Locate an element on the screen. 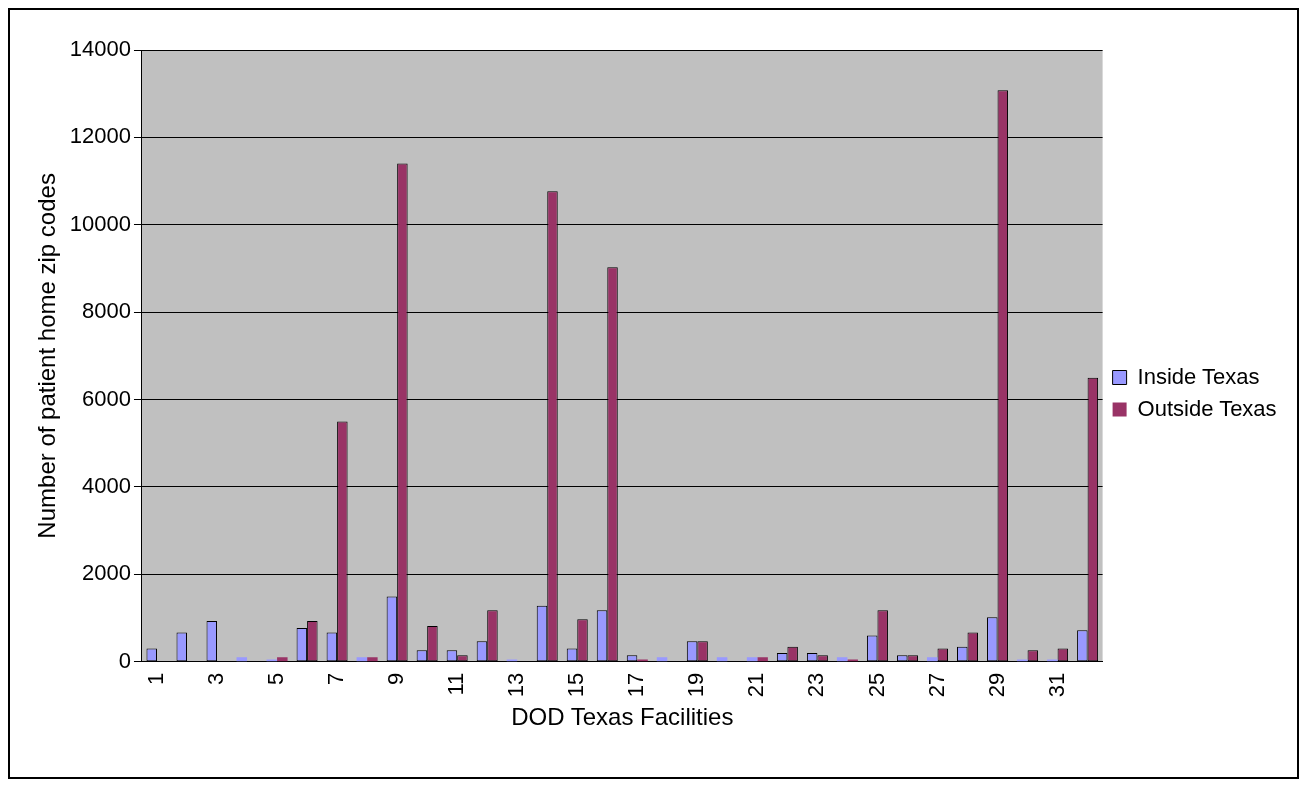 The width and height of the screenshot is (1307, 787). legend-label: Outside Texas is located at coordinates (1207, 408).